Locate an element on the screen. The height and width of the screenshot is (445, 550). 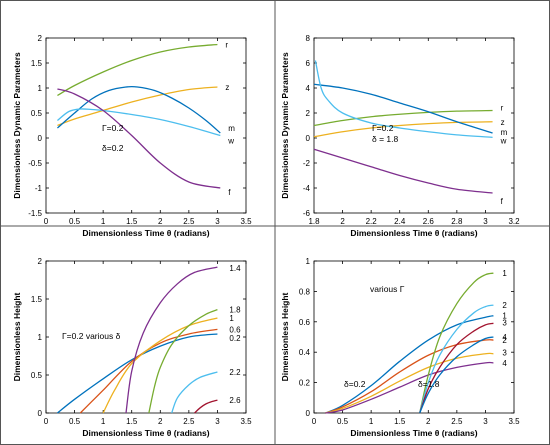
annotation-1: δ = 1.8 is located at coordinates (385, 139).